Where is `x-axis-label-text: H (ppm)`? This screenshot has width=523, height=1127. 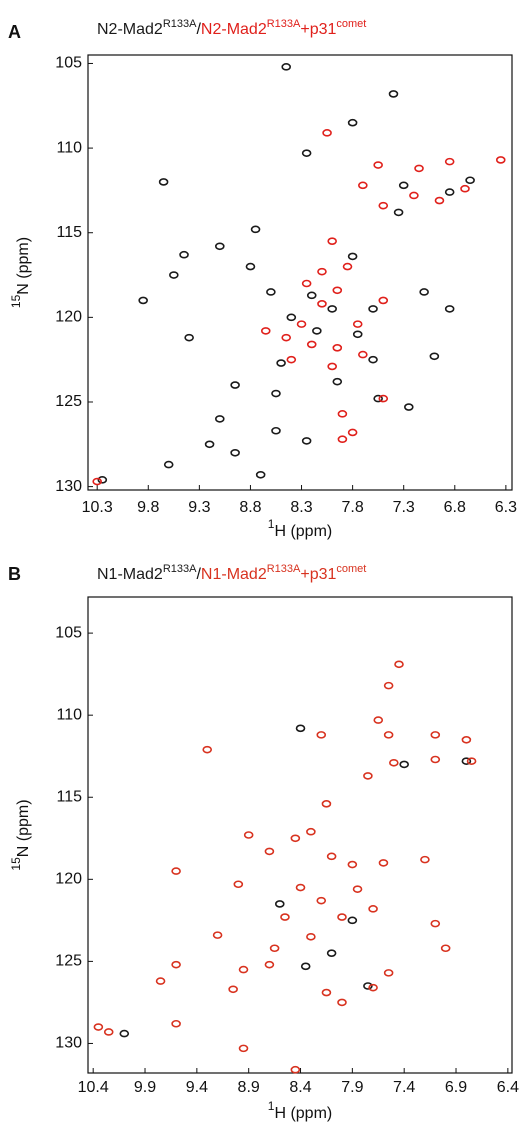 x-axis-label-text: H (ppm) is located at coordinates (303, 531).